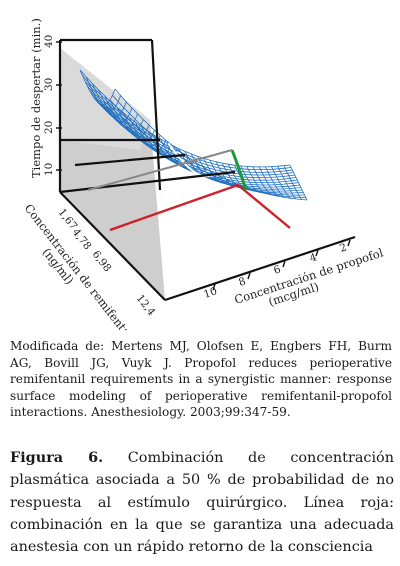 Image resolution: width=400 pixels, height=566 pixels. I want to click on propofol-tick-label: 6, so click(277, 270).